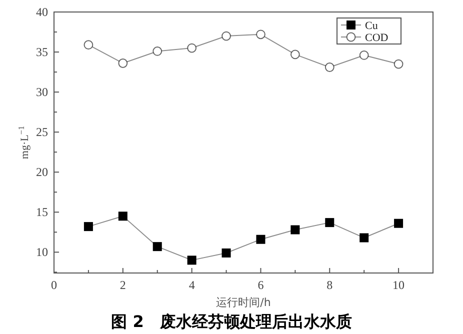  What do you see at coordinates (42, 92) in the screenshot?
I see `y-tick-label: 30` at bounding box center [42, 92].